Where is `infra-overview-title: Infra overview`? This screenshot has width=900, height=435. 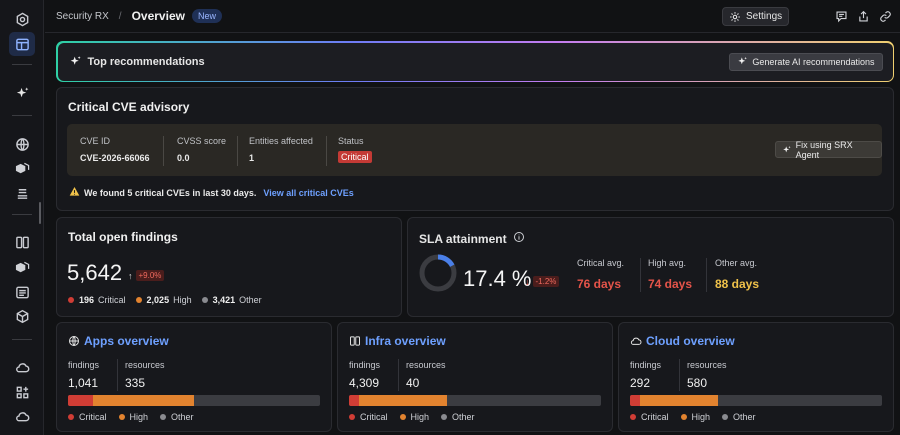 infra-overview-title: Infra overview is located at coordinates (397, 341).